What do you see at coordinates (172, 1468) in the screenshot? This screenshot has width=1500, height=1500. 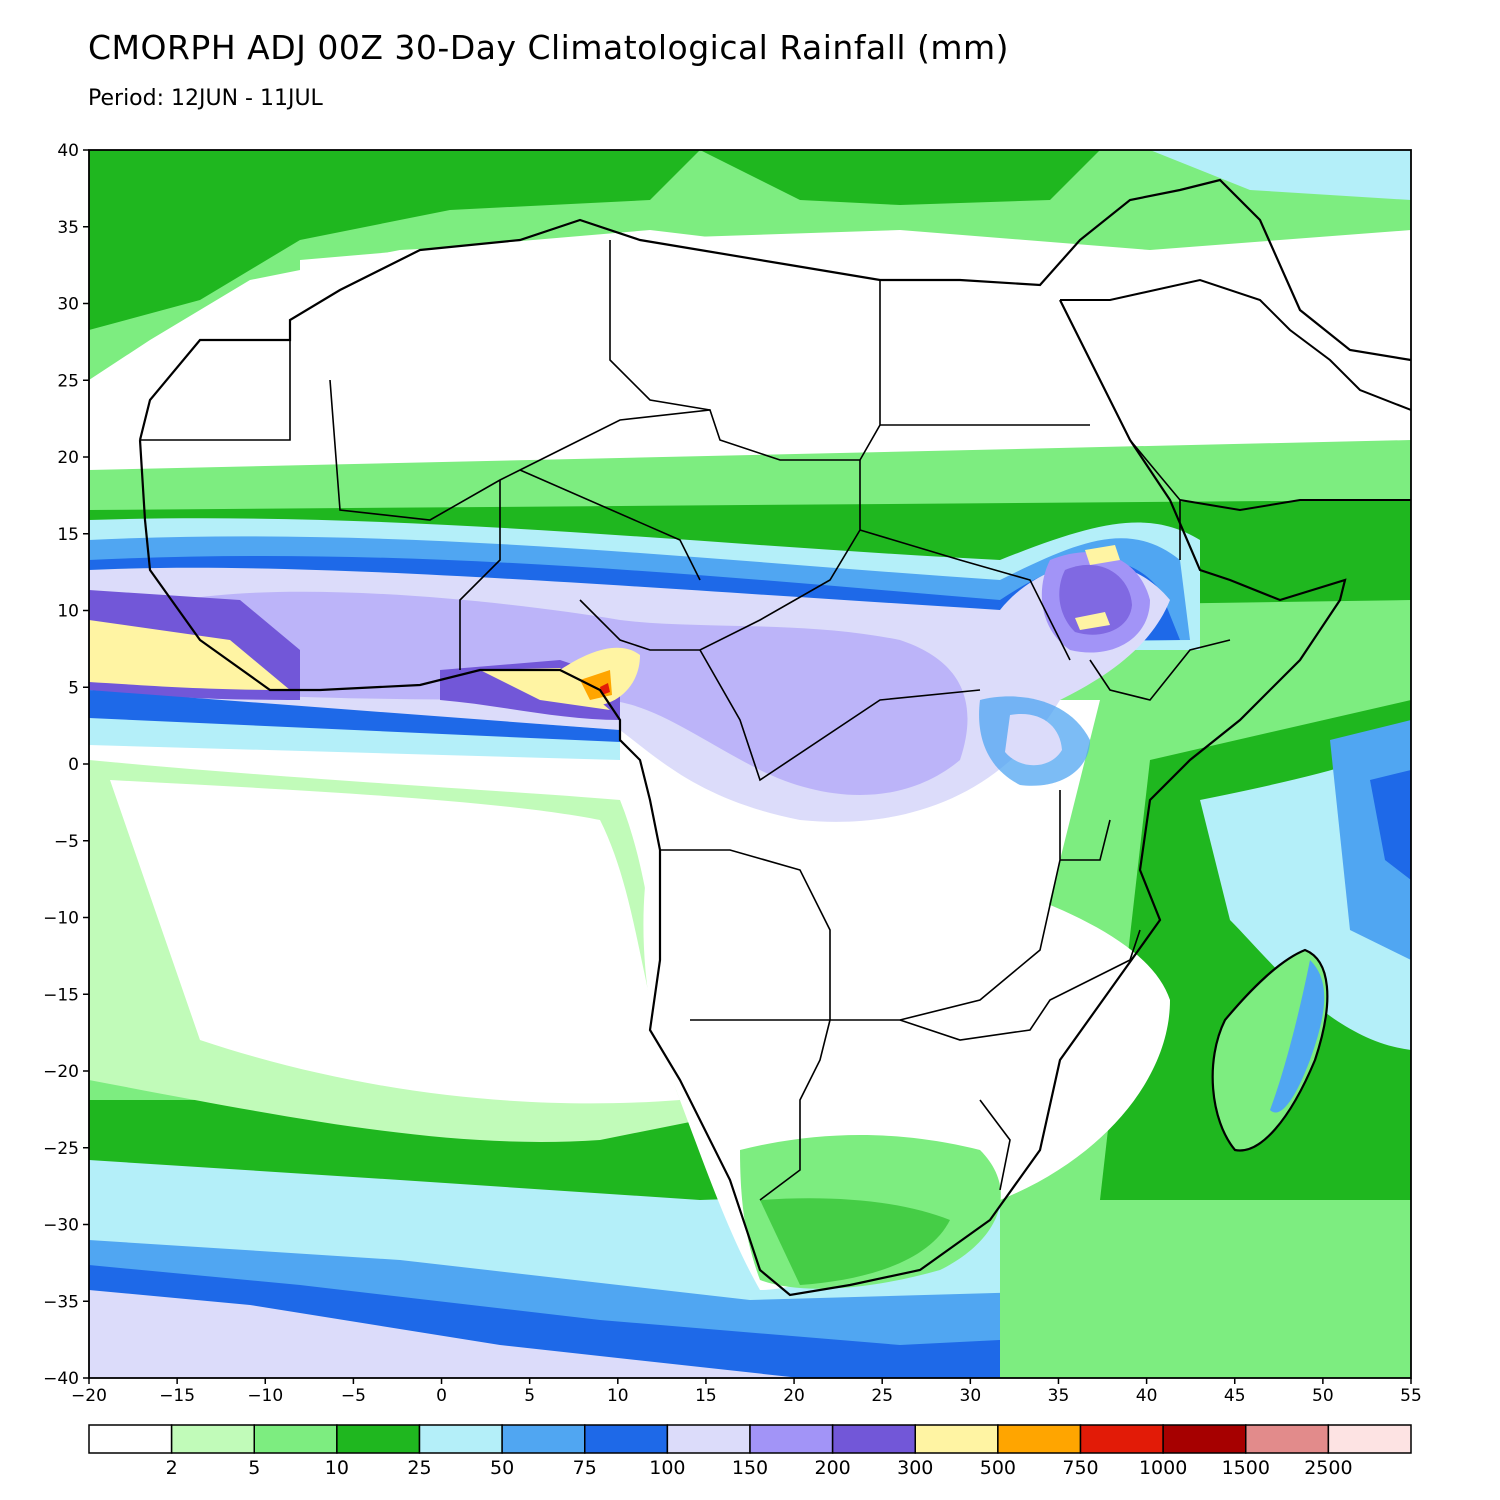 I see `legend-label: 2` at bounding box center [172, 1468].